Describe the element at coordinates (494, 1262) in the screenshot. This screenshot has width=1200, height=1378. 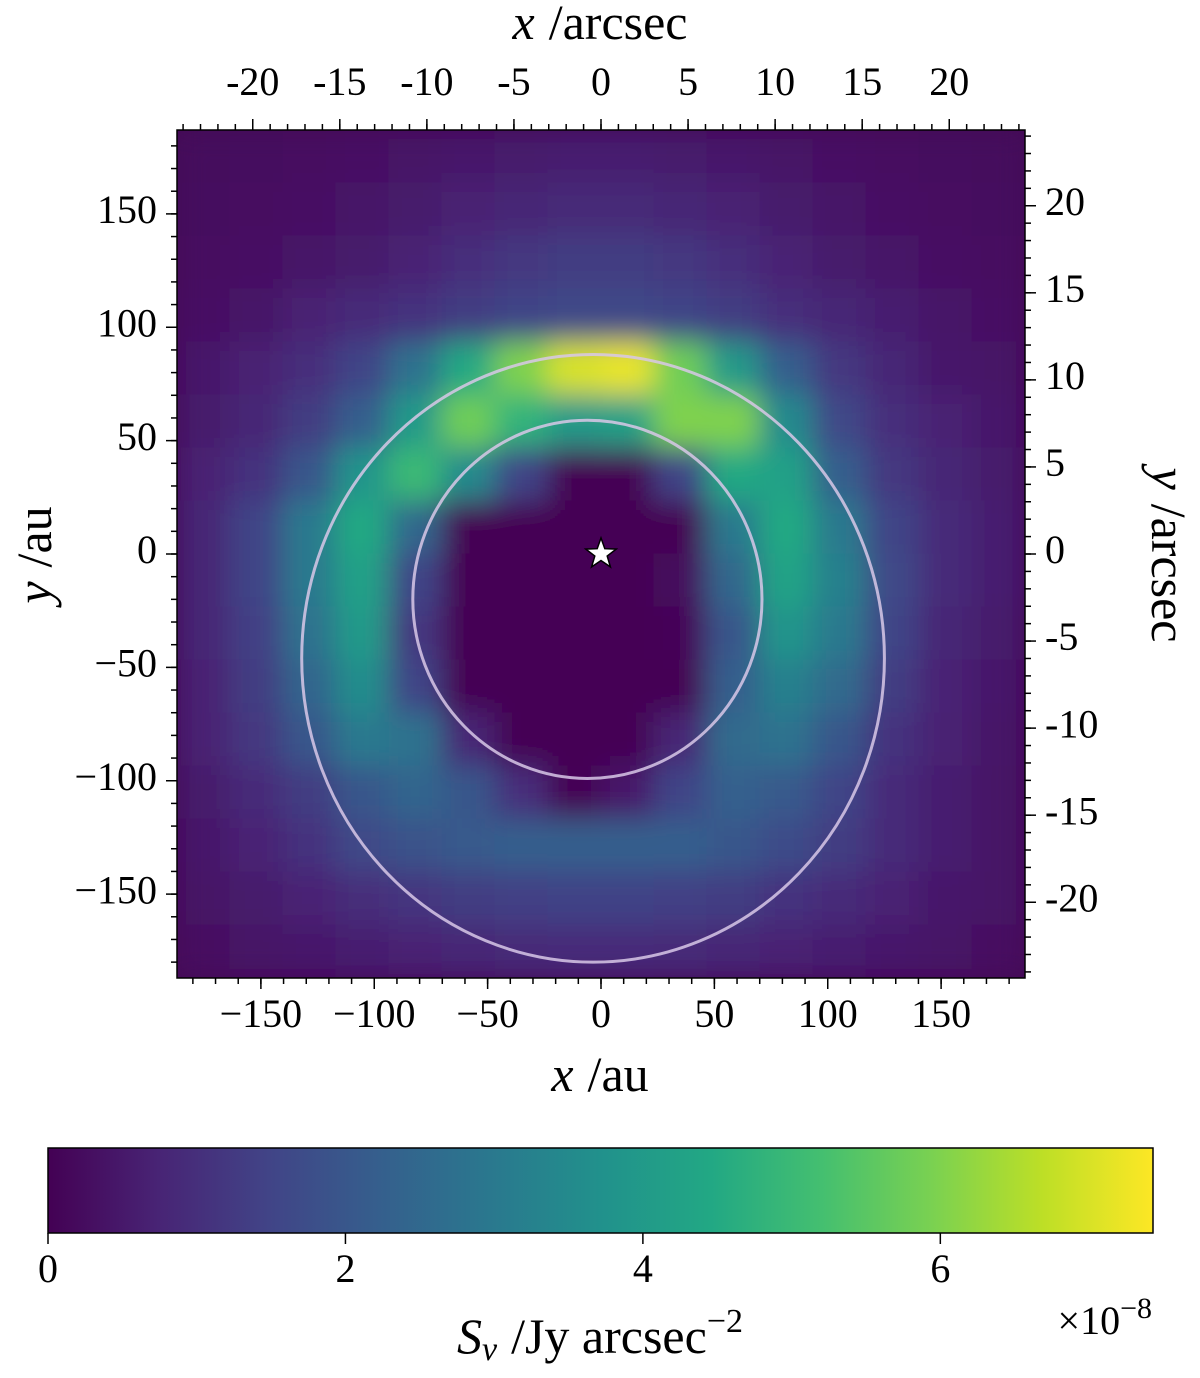
I see `colorbar-axis: 0 2 4 6` at that location.